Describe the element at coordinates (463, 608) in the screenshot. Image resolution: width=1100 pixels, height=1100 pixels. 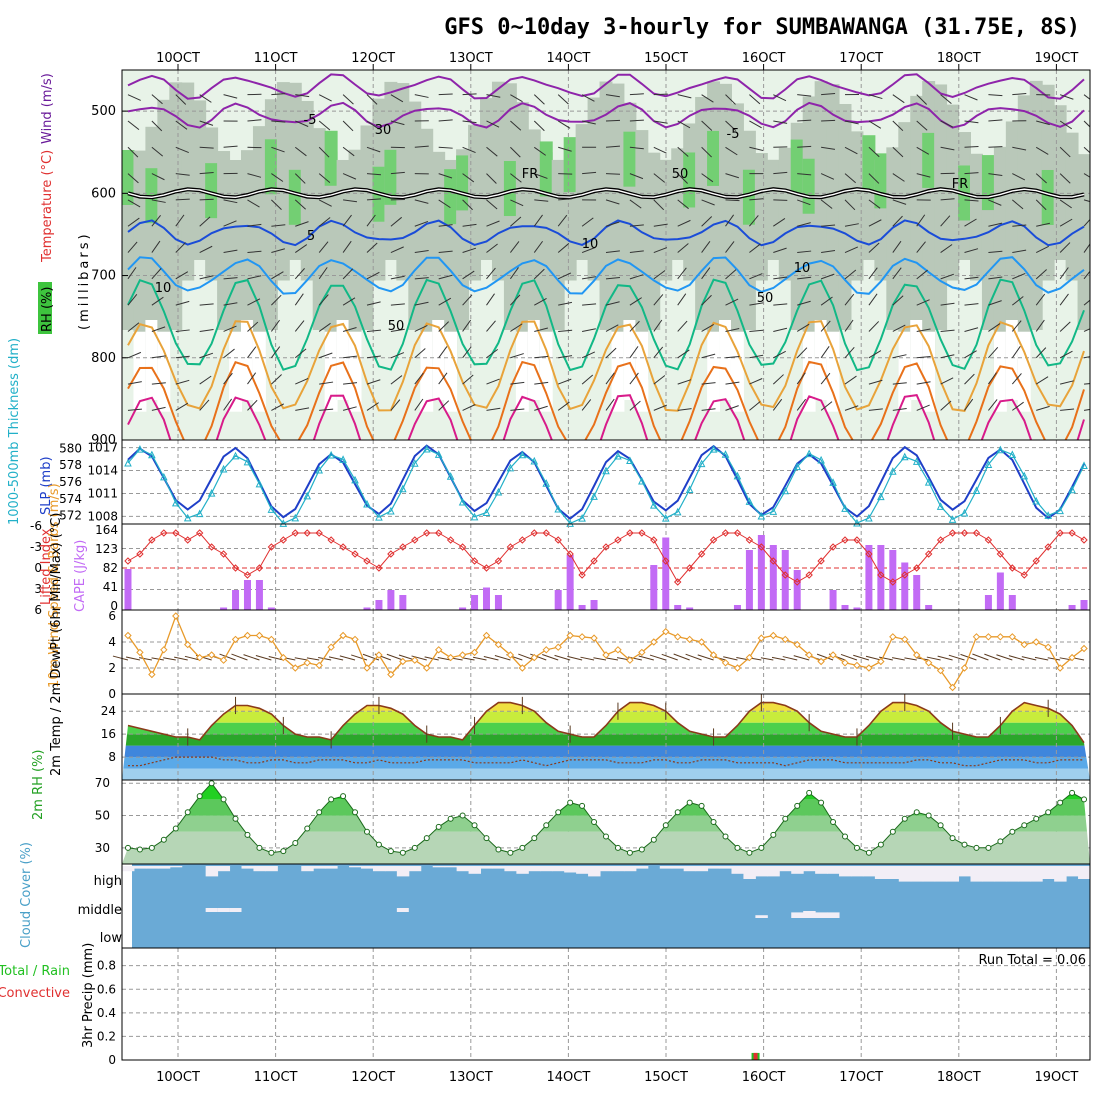
I see `cape-bar` at that location.